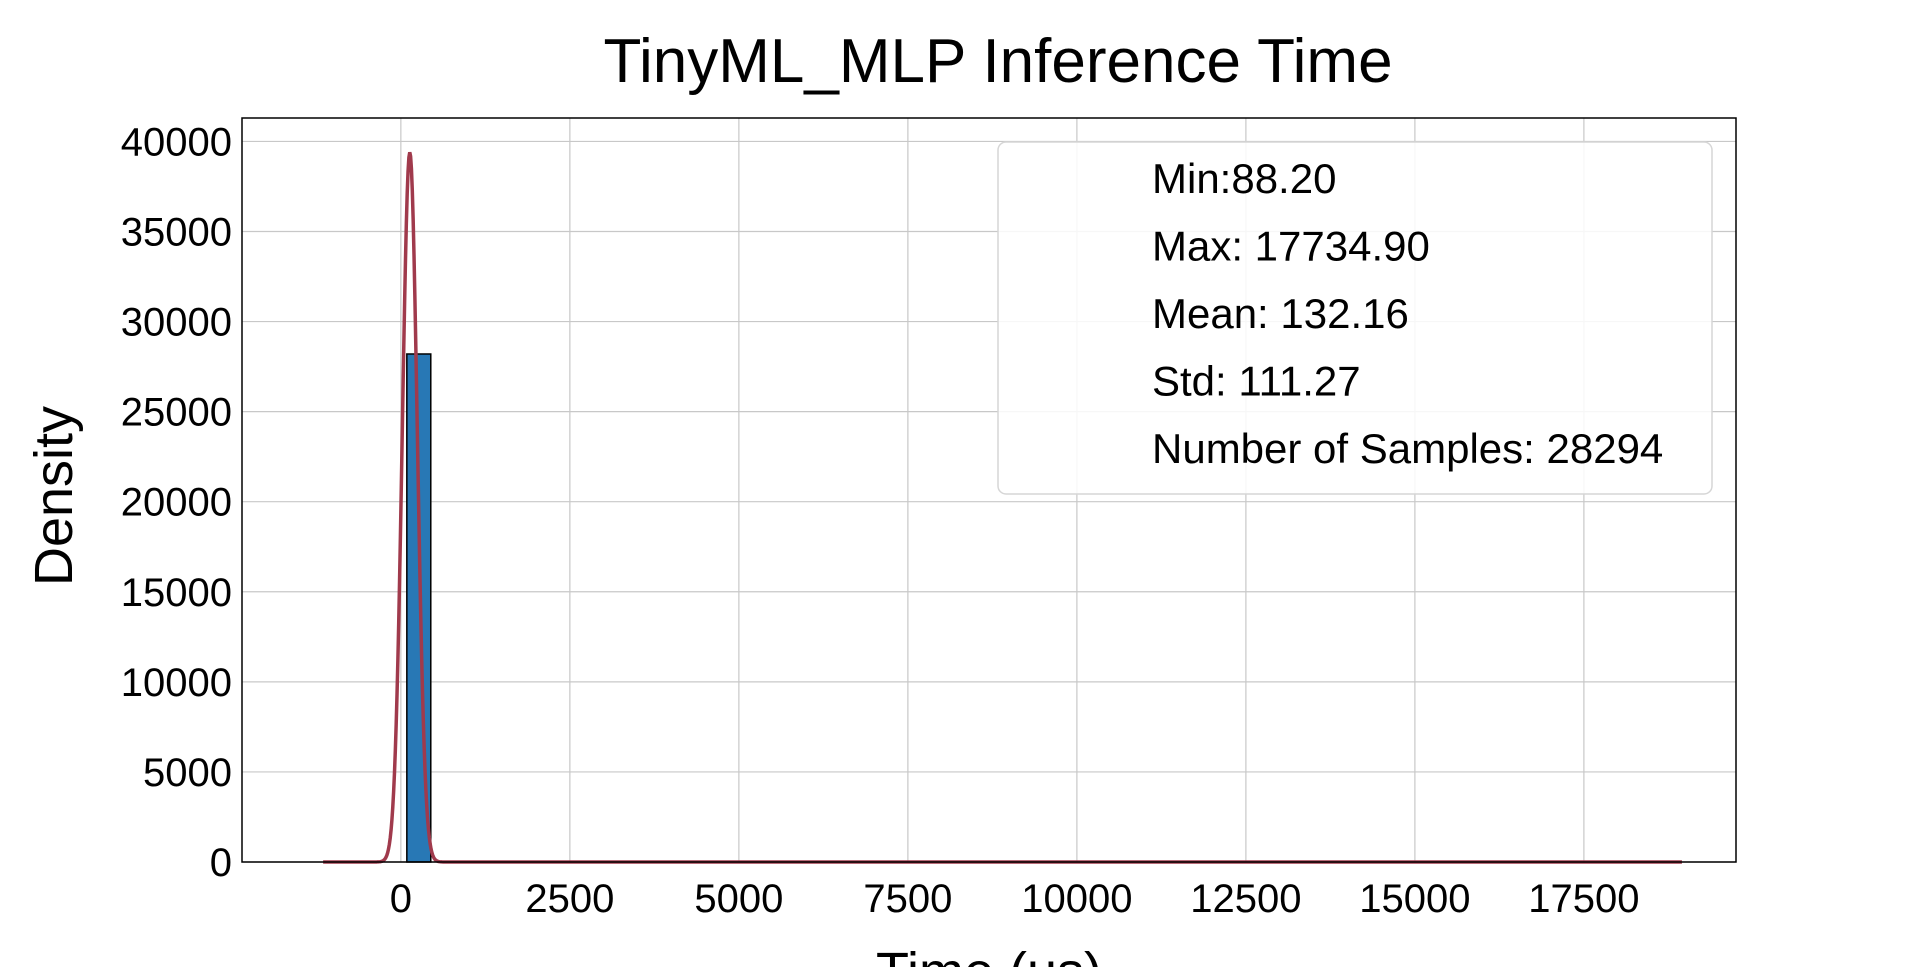  Describe the element at coordinates (1407, 448) in the screenshot. I see `stats-line: Number of Samples: 28294` at that location.